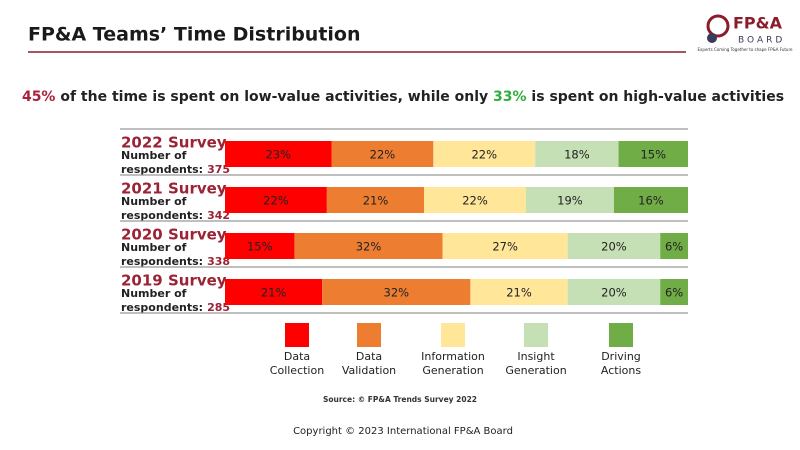  I want to click on legend-label: Insight Generation, so click(536, 363).